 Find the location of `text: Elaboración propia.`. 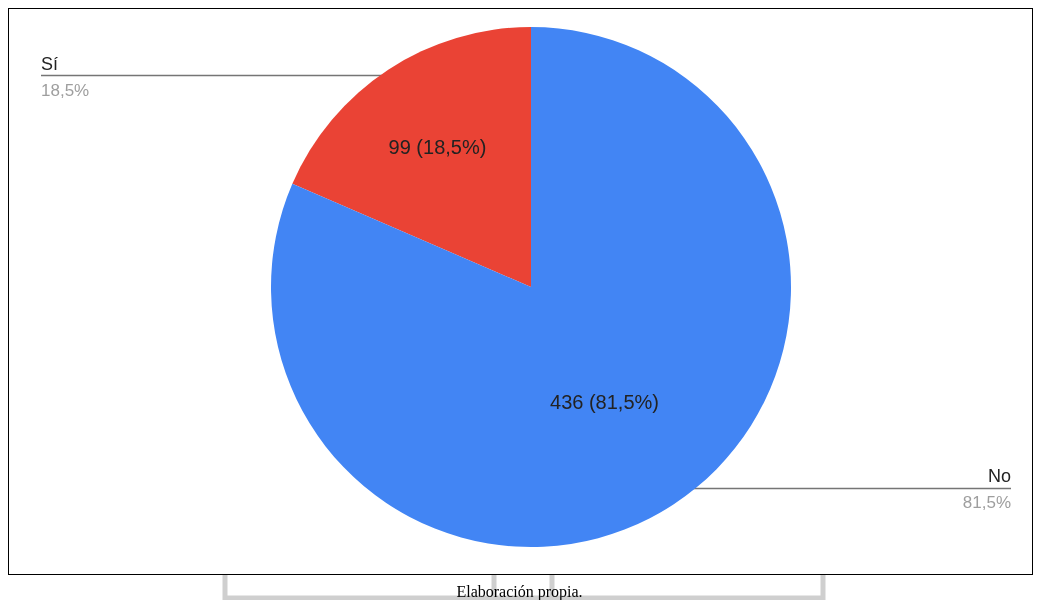

text: Elaboración propia. is located at coordinates (519, 591).